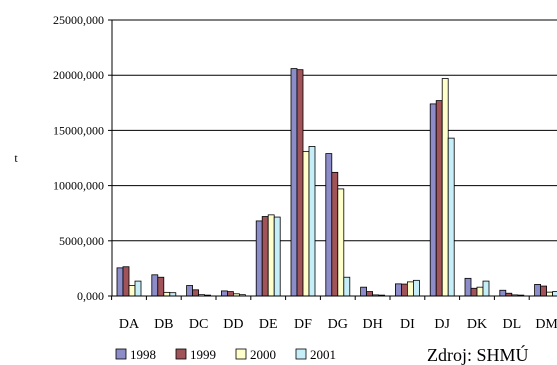 This screenshot has height=365, width=557. What do you see at coordinates (338, 324) in the screenshot?
I see `x-tick-label: DG` at bounding box center [338, 324].